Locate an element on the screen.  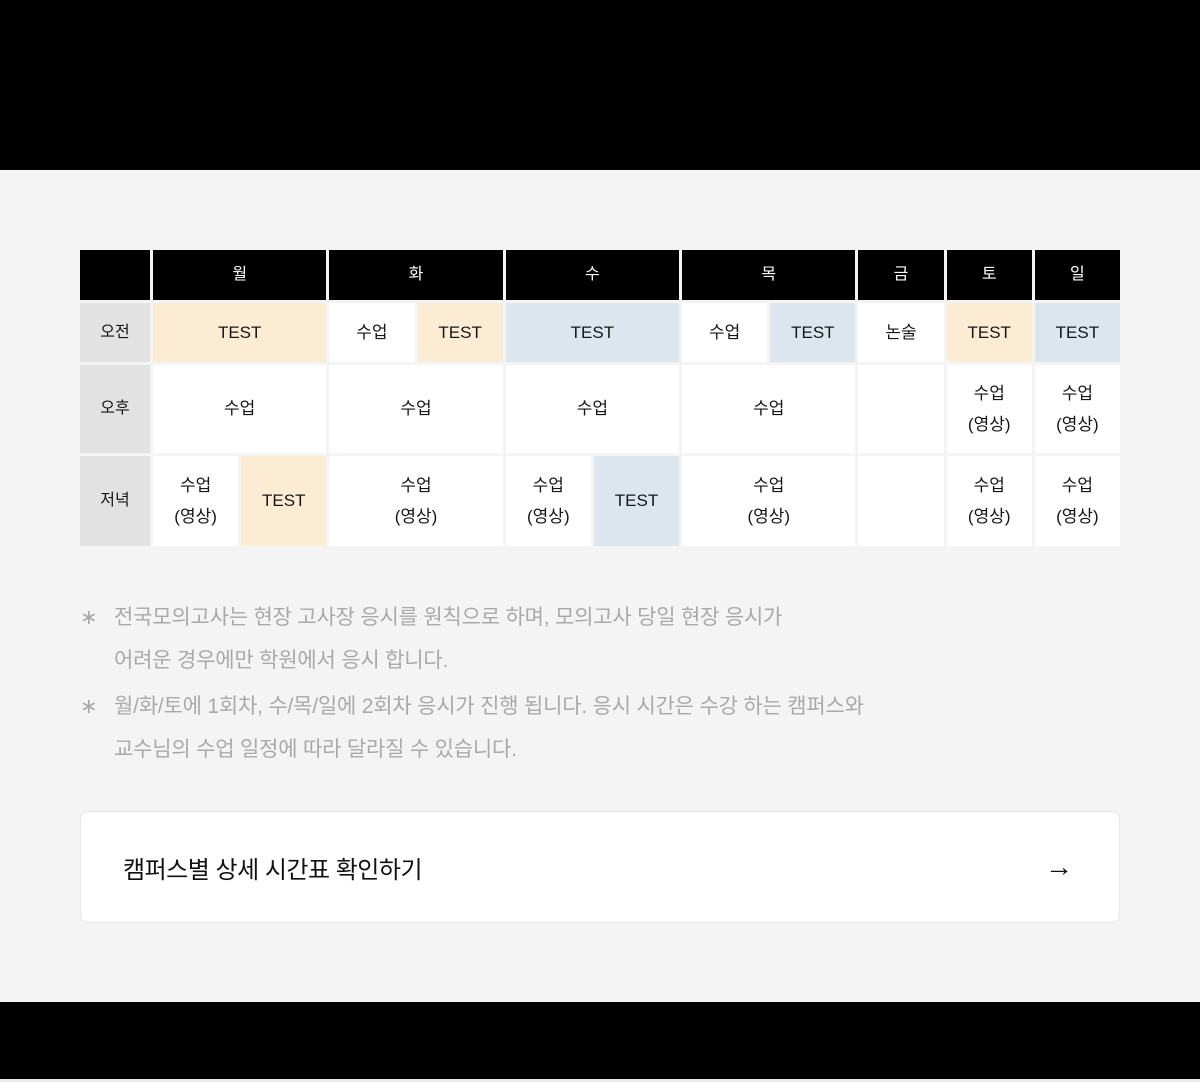
row-label-morning: 오전 is located at coordinates (115, 332).